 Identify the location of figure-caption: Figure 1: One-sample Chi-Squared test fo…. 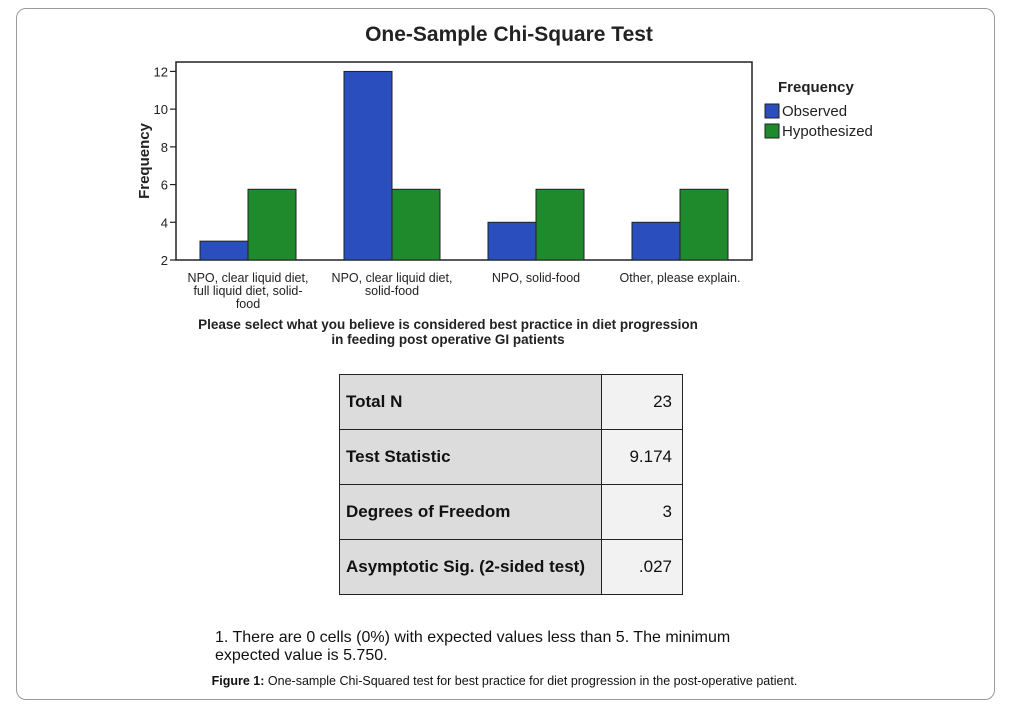
(504, 681).